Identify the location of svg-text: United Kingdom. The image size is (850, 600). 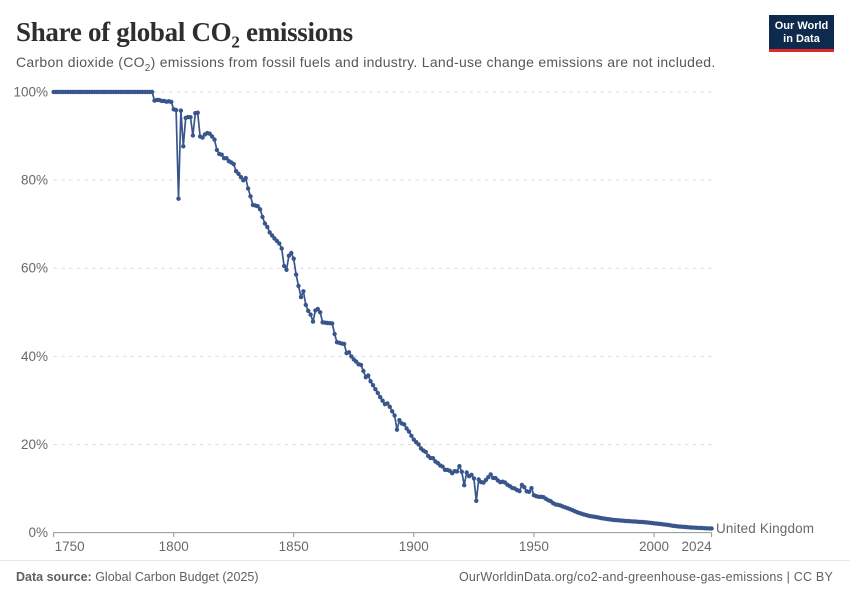
(765, 528).